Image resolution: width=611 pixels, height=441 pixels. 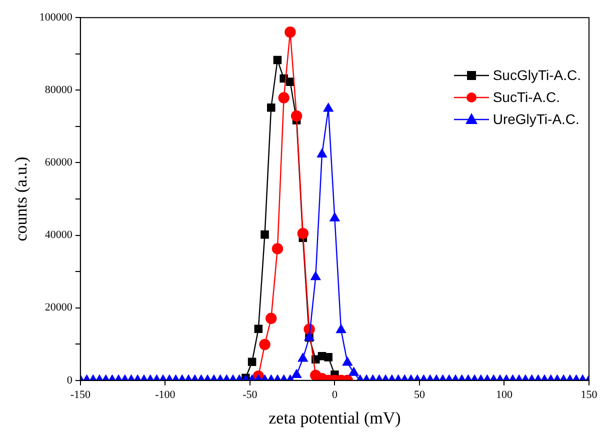 I want to click on x-tick-label: 0, so click(x=335, y=394).